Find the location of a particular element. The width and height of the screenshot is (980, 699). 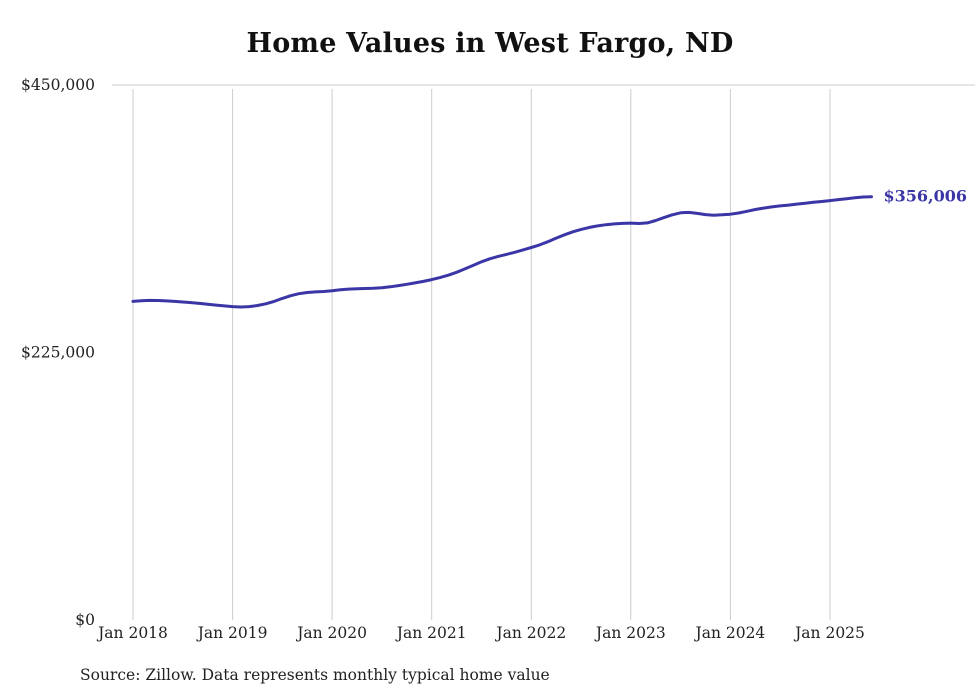

y-tick-label: $0 is located at coordinates (85, 620).